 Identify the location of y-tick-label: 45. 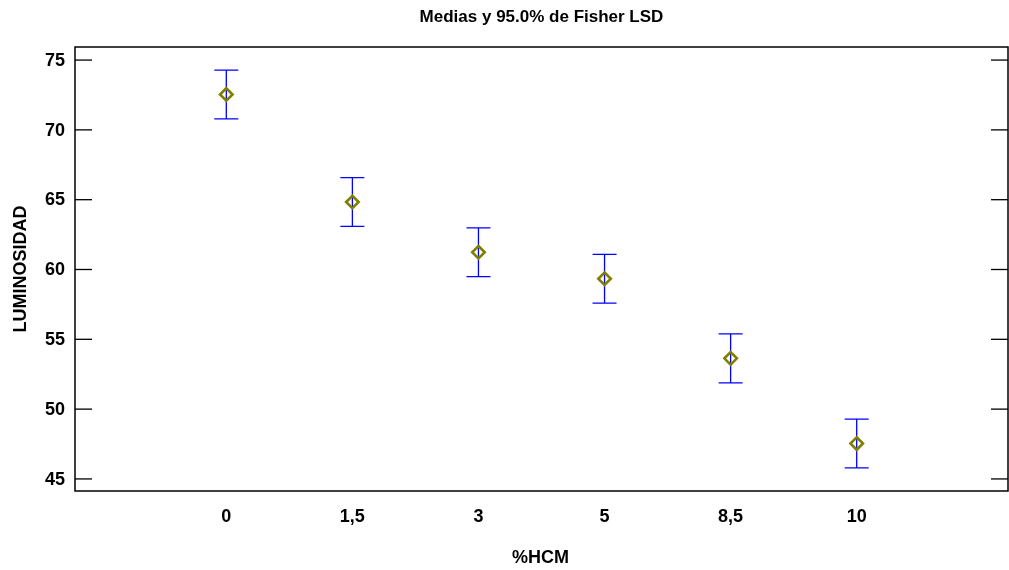
(54, 478).